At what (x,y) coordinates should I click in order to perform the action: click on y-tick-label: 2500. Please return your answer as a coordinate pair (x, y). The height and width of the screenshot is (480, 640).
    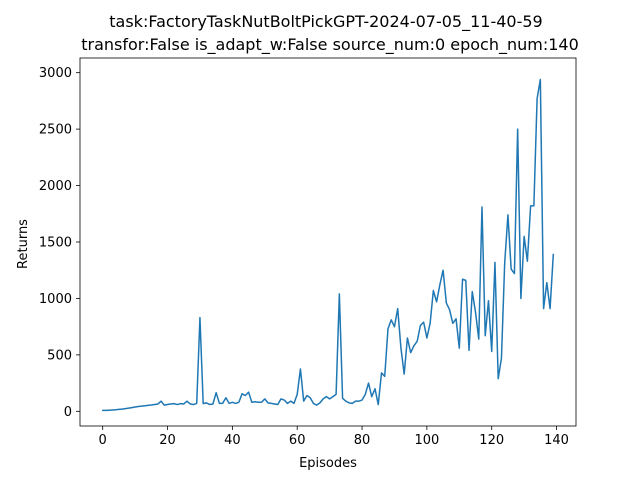
    Looking at the image, I should click on (55, 130).